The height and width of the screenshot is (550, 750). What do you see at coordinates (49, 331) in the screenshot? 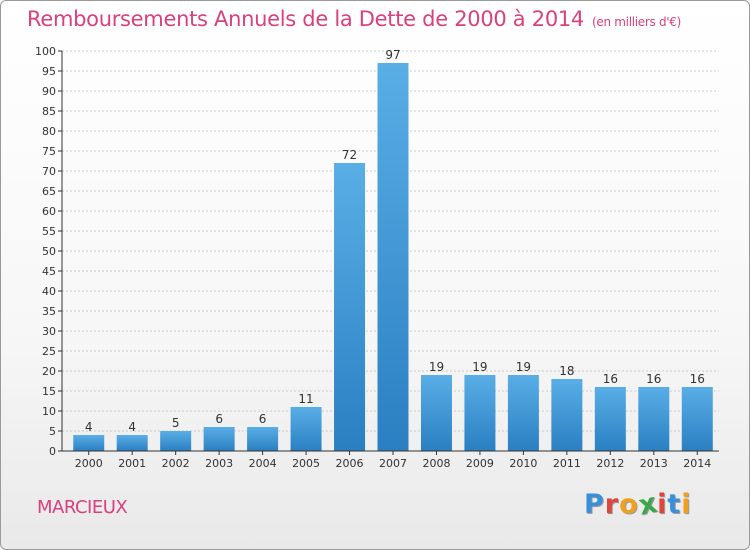
I see `y-tick-label: 30` at bounding box center [49, 331].